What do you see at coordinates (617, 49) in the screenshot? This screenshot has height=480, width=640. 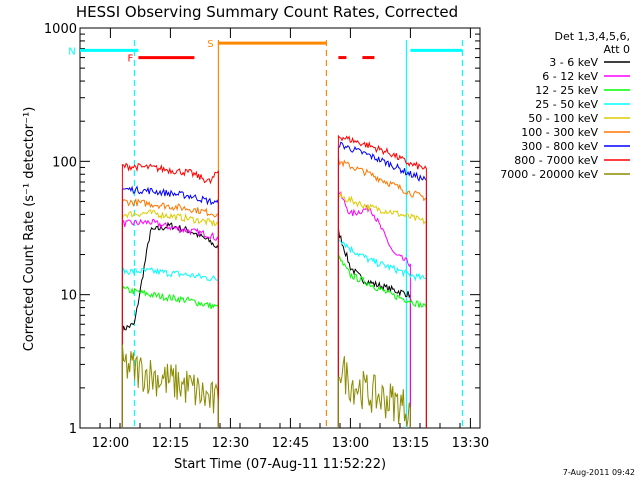 I see `legend-header-line-2: Att 0` at bounding box center [617, 49].